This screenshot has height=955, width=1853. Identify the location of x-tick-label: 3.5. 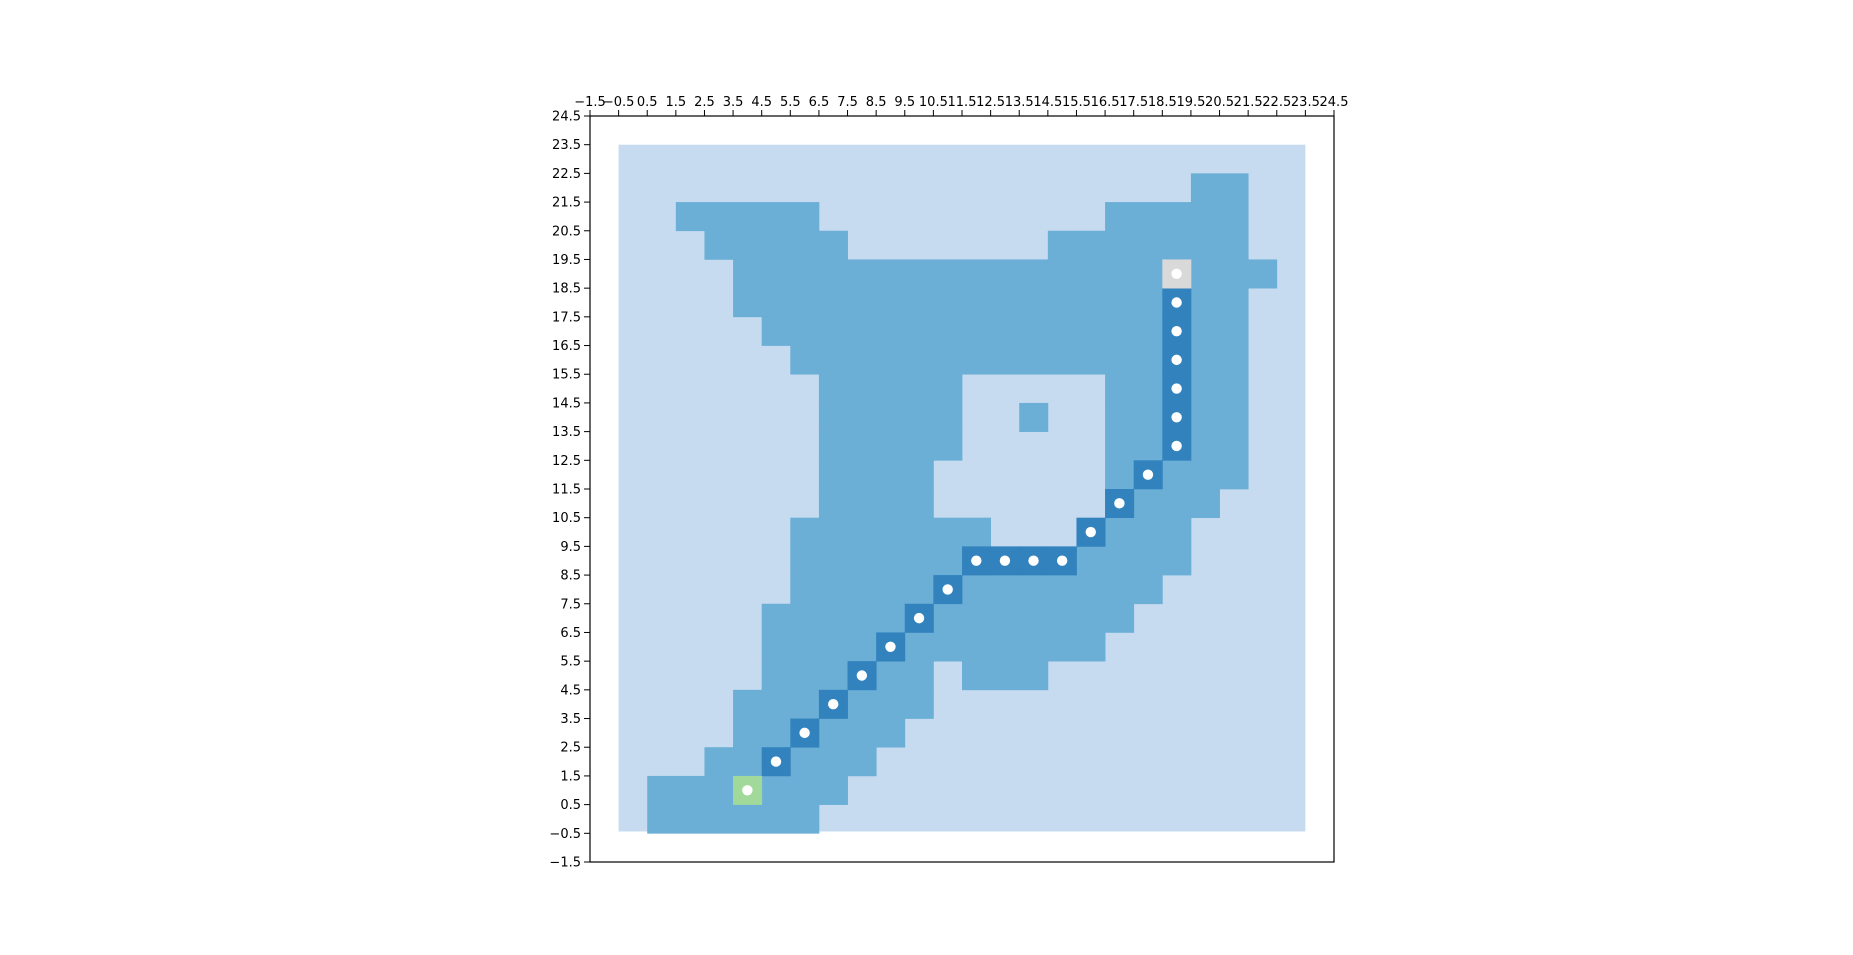
(733, 102).